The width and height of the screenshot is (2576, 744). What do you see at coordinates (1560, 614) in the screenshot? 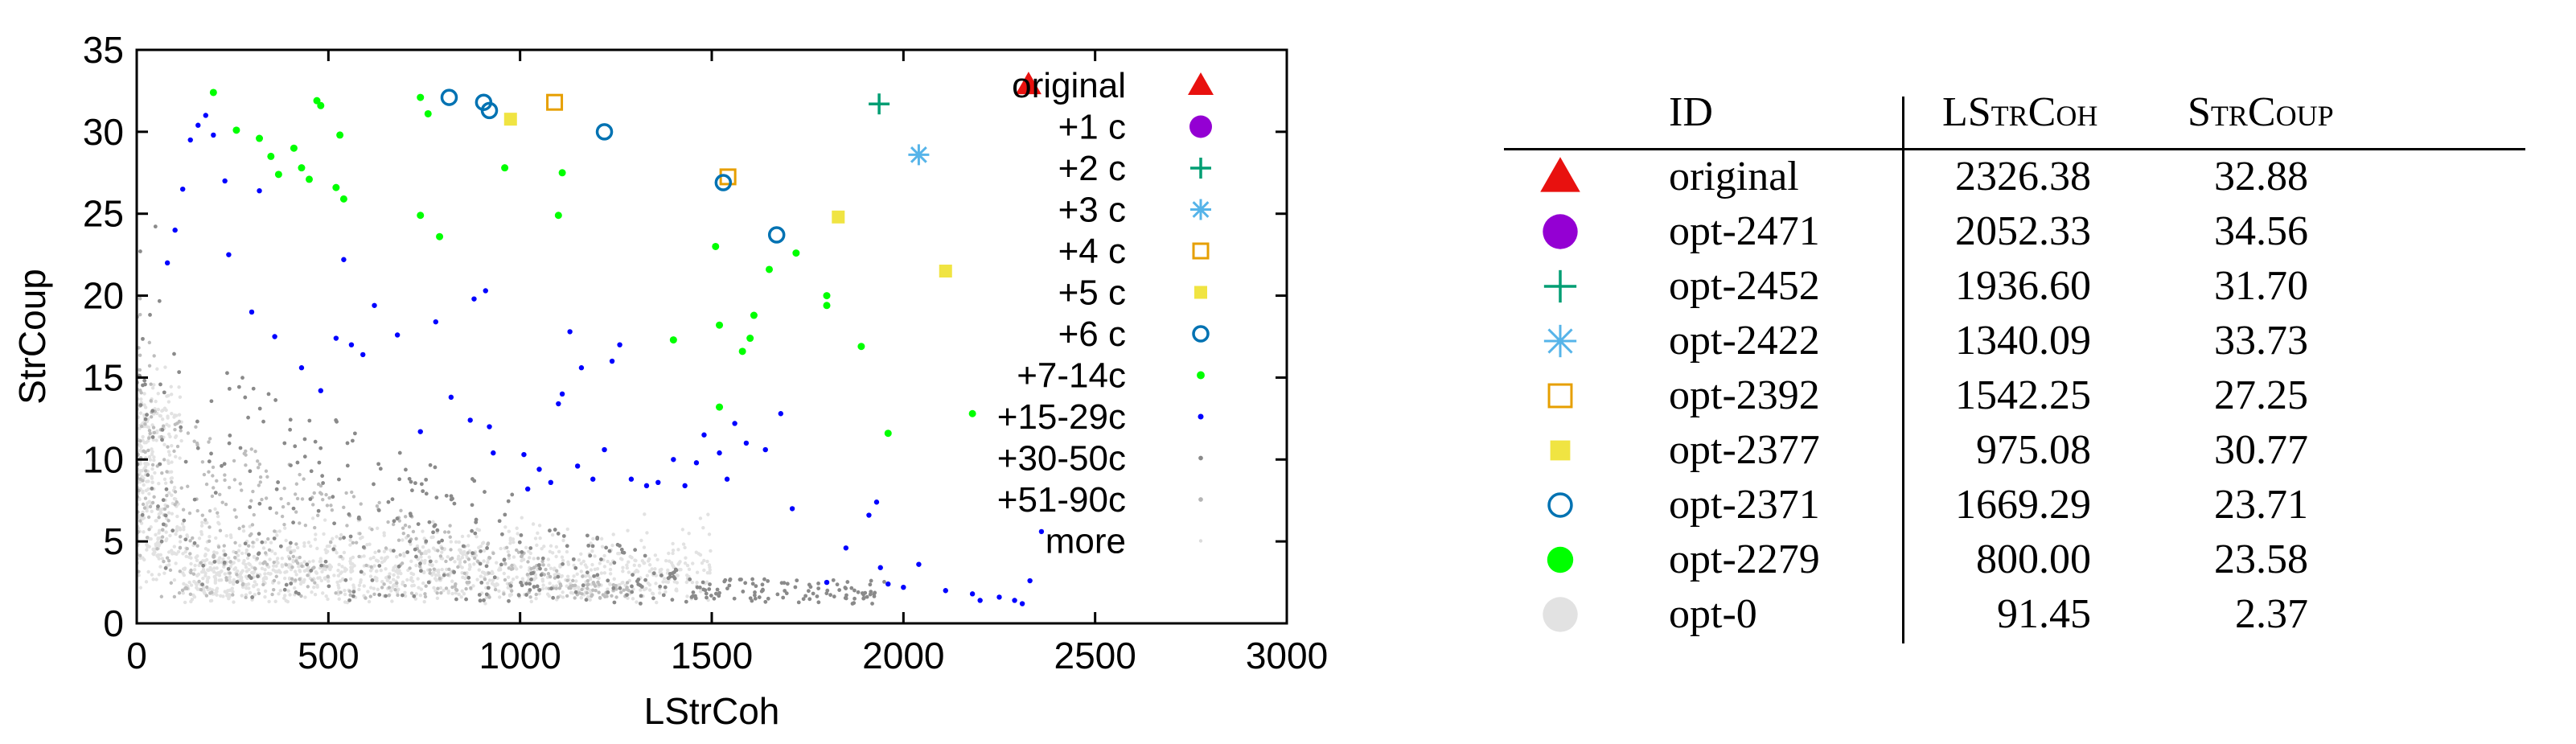
I see `row-symbol-icon` at bounding box center [1560, 614].